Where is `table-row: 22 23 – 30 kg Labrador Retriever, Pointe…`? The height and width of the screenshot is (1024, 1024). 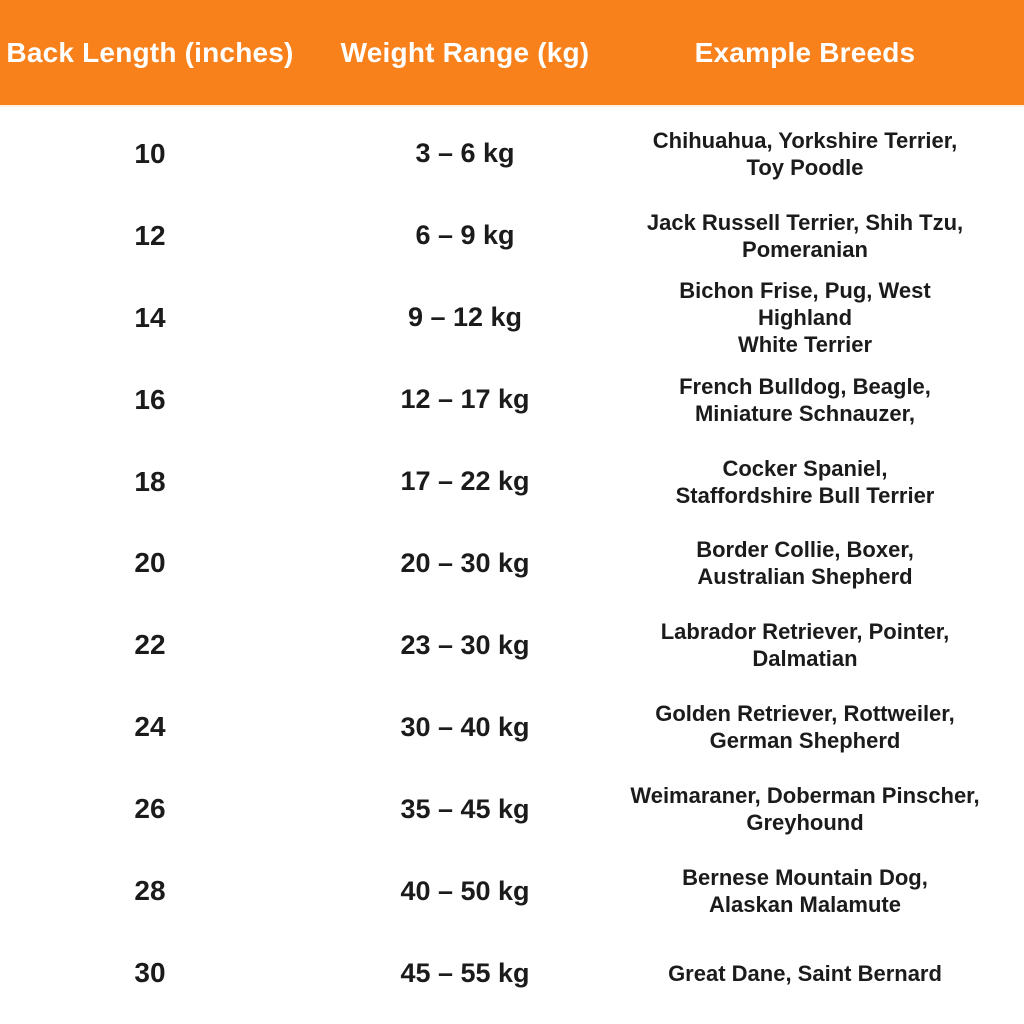 table-row: 22 23 – 30 kg Labrador Retriever, Pointe… is located at coordinates (512, 645).